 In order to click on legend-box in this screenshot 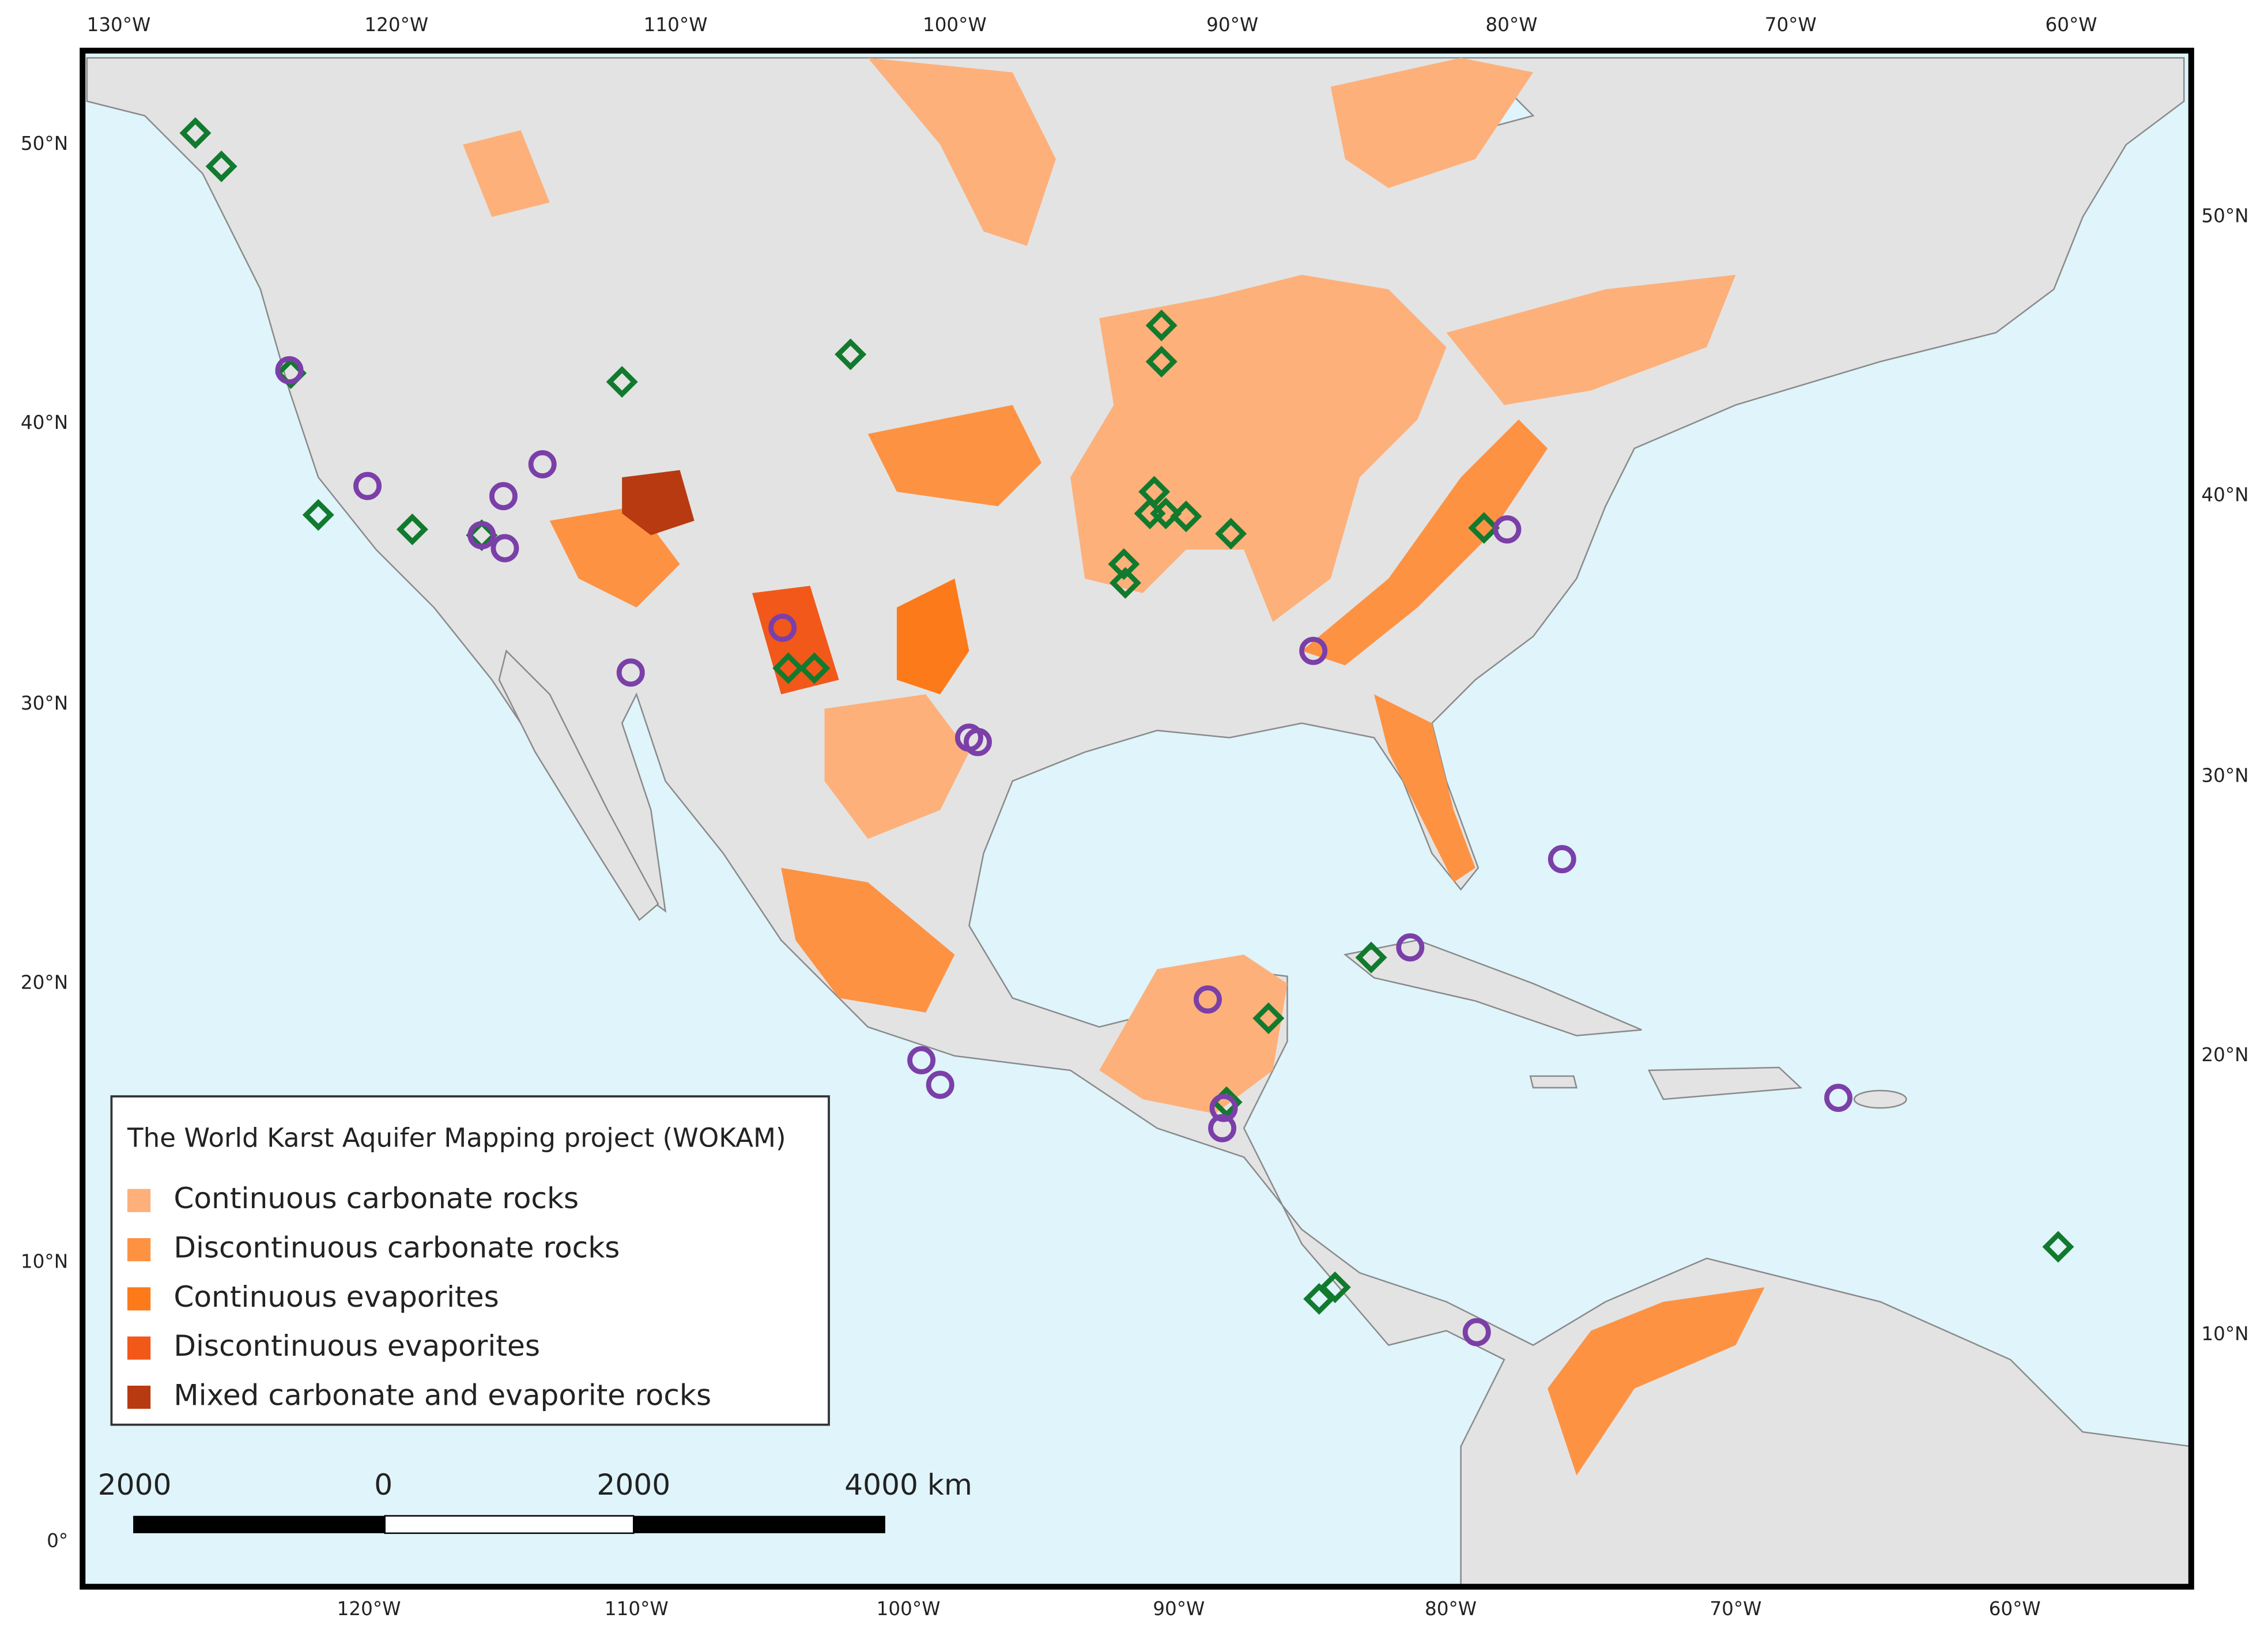, I will do `click(470, 1260)`.